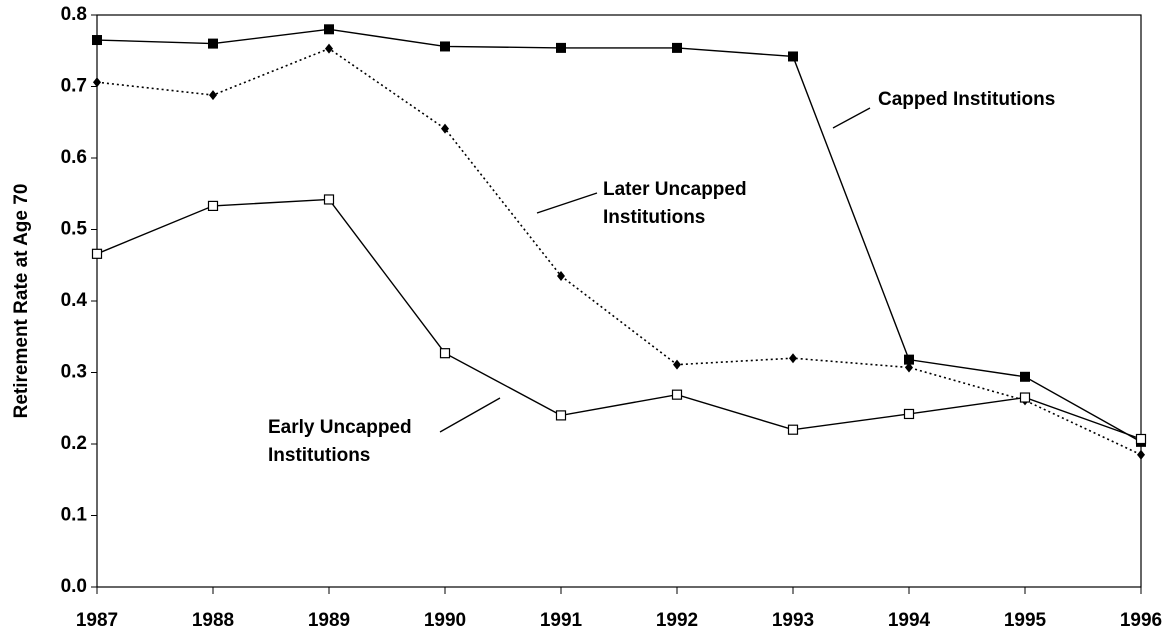 The height and width of the screenshot is (642, 1176). I want to click on y-tick-label: 0.0, so click(74, 586).